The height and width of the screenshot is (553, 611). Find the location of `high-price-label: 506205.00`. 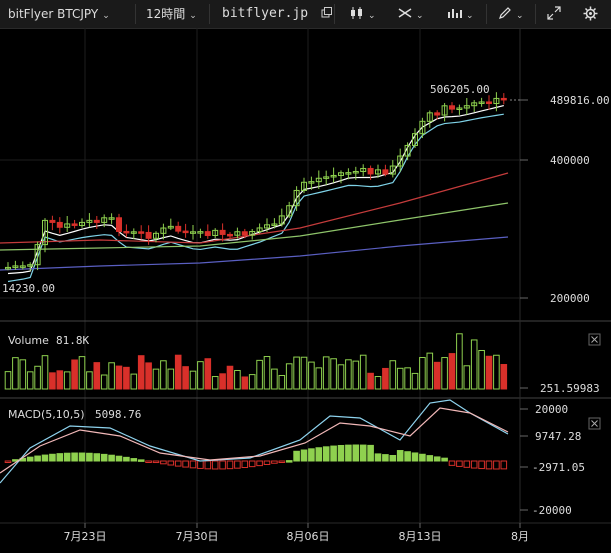

high-price-label: 506205.00 is located at coordinates (460, 89).